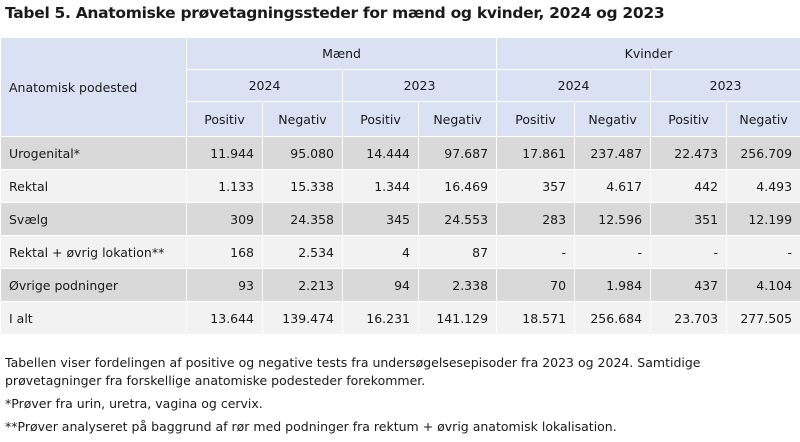  Describe the element at coordinates (224, 153) in the screenshot. I see `cell: 11.944` at that location.